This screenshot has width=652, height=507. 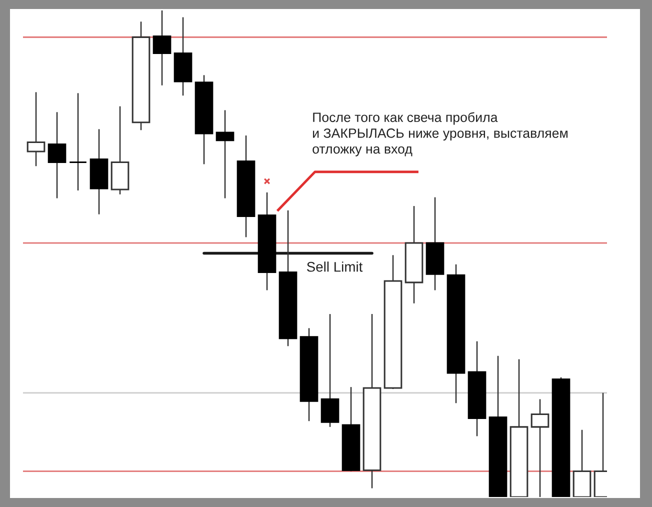 What do you see at coordinates (334, 267) in the screenshot?
I see `series-label: Sell Limit` at bounding box center [334, 267].